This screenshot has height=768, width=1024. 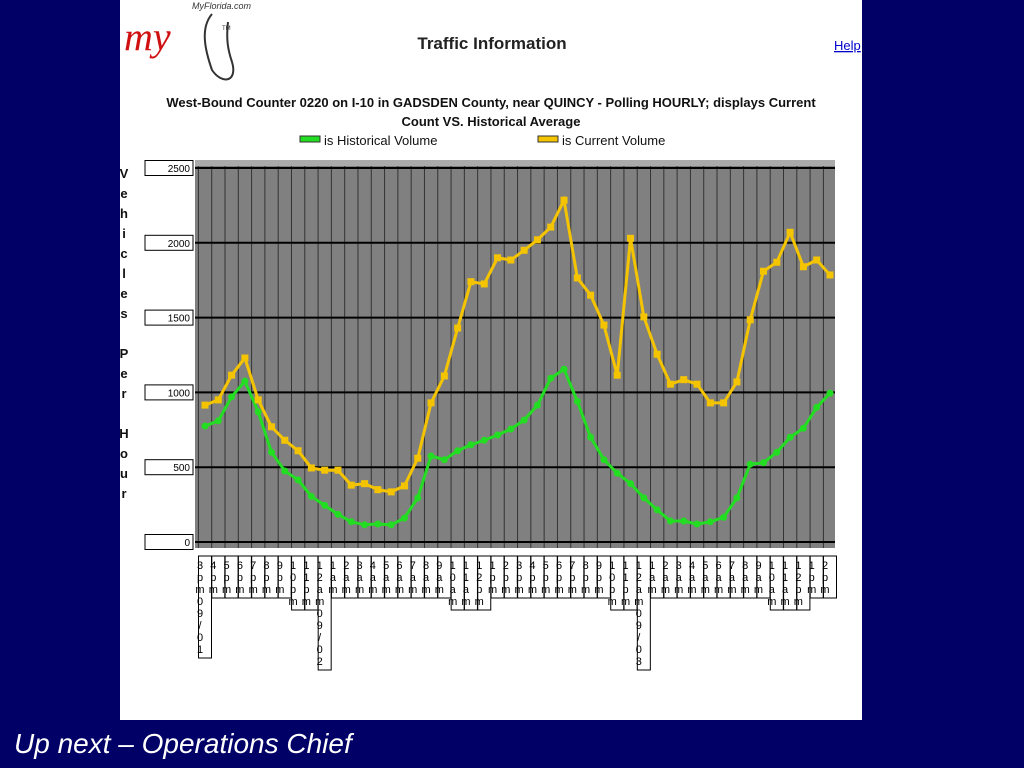 I want to click on x-tick-label: 2am, so click(x=665, y=578).